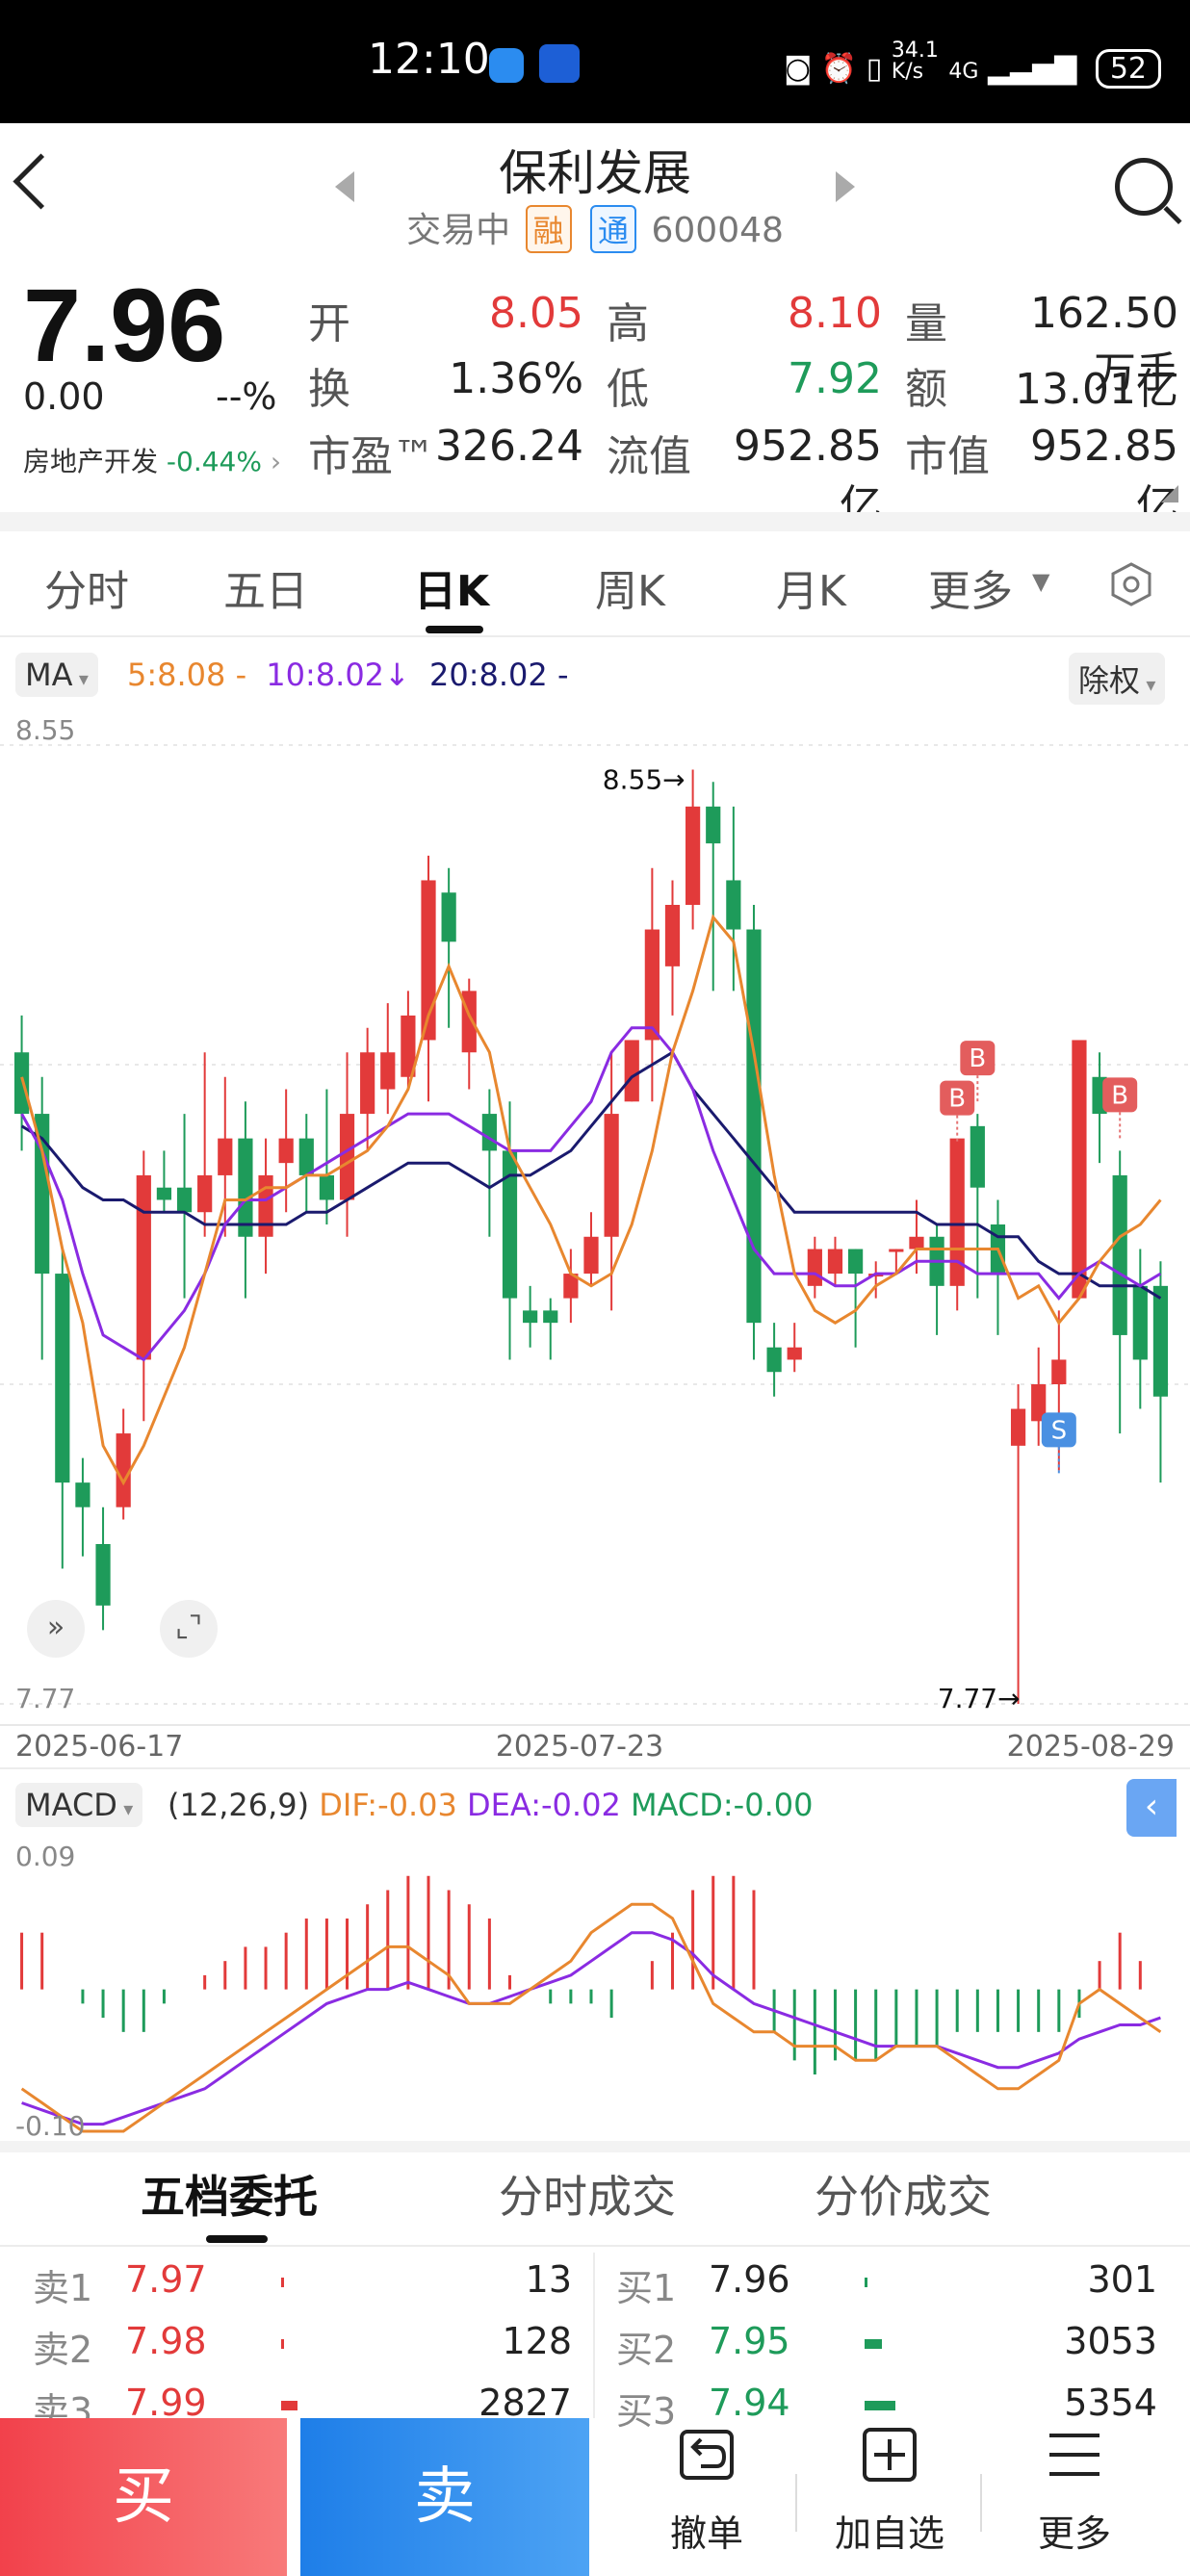 The width and height of the screenshot is (1190, 2576). I want to click on more-dropdown-icon: ▼, so click(1041, 582).